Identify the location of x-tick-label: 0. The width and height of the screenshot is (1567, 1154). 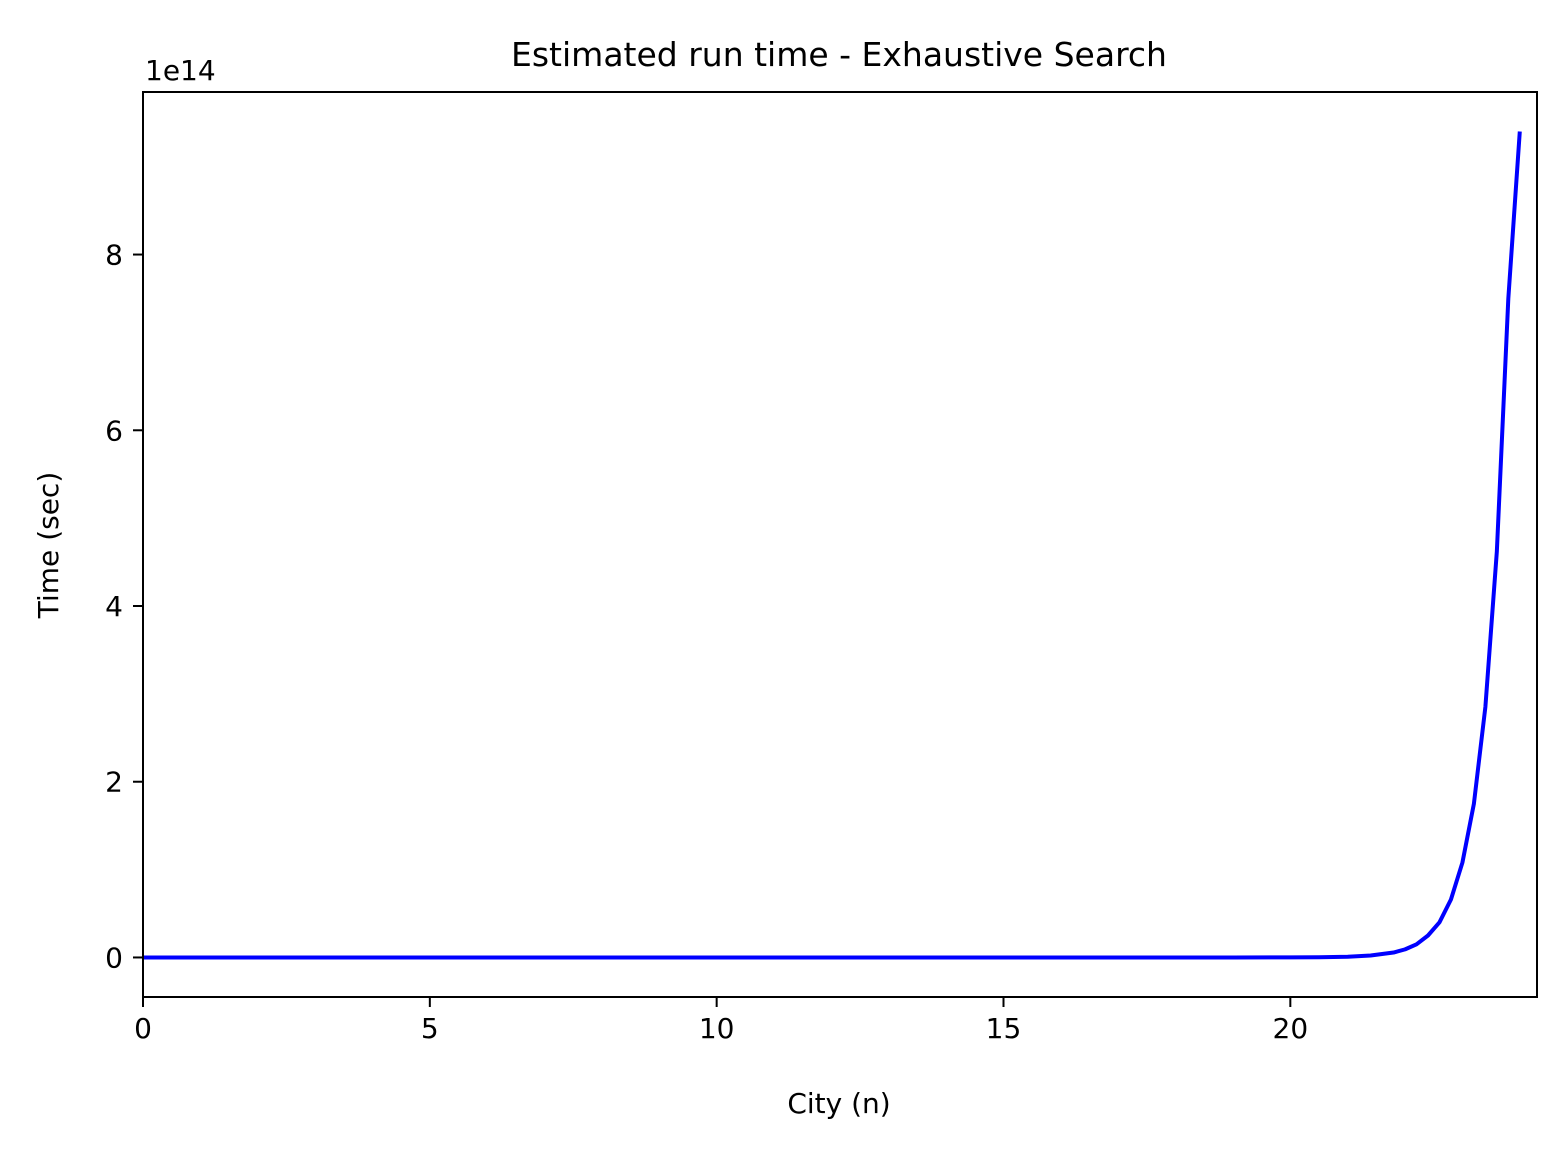
(143, 1028).